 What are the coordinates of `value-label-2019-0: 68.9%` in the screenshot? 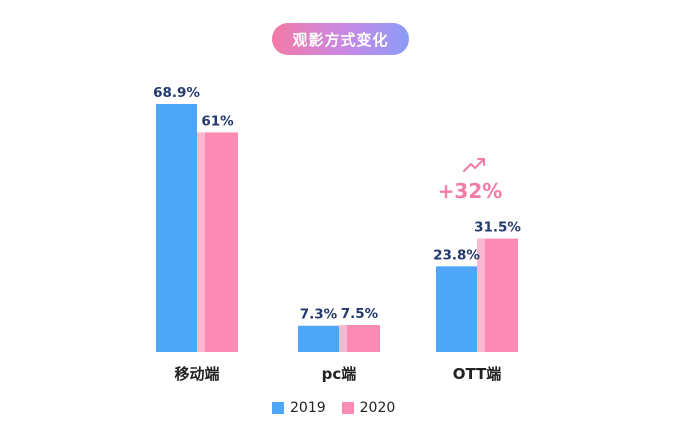 It's located at (176, 93).